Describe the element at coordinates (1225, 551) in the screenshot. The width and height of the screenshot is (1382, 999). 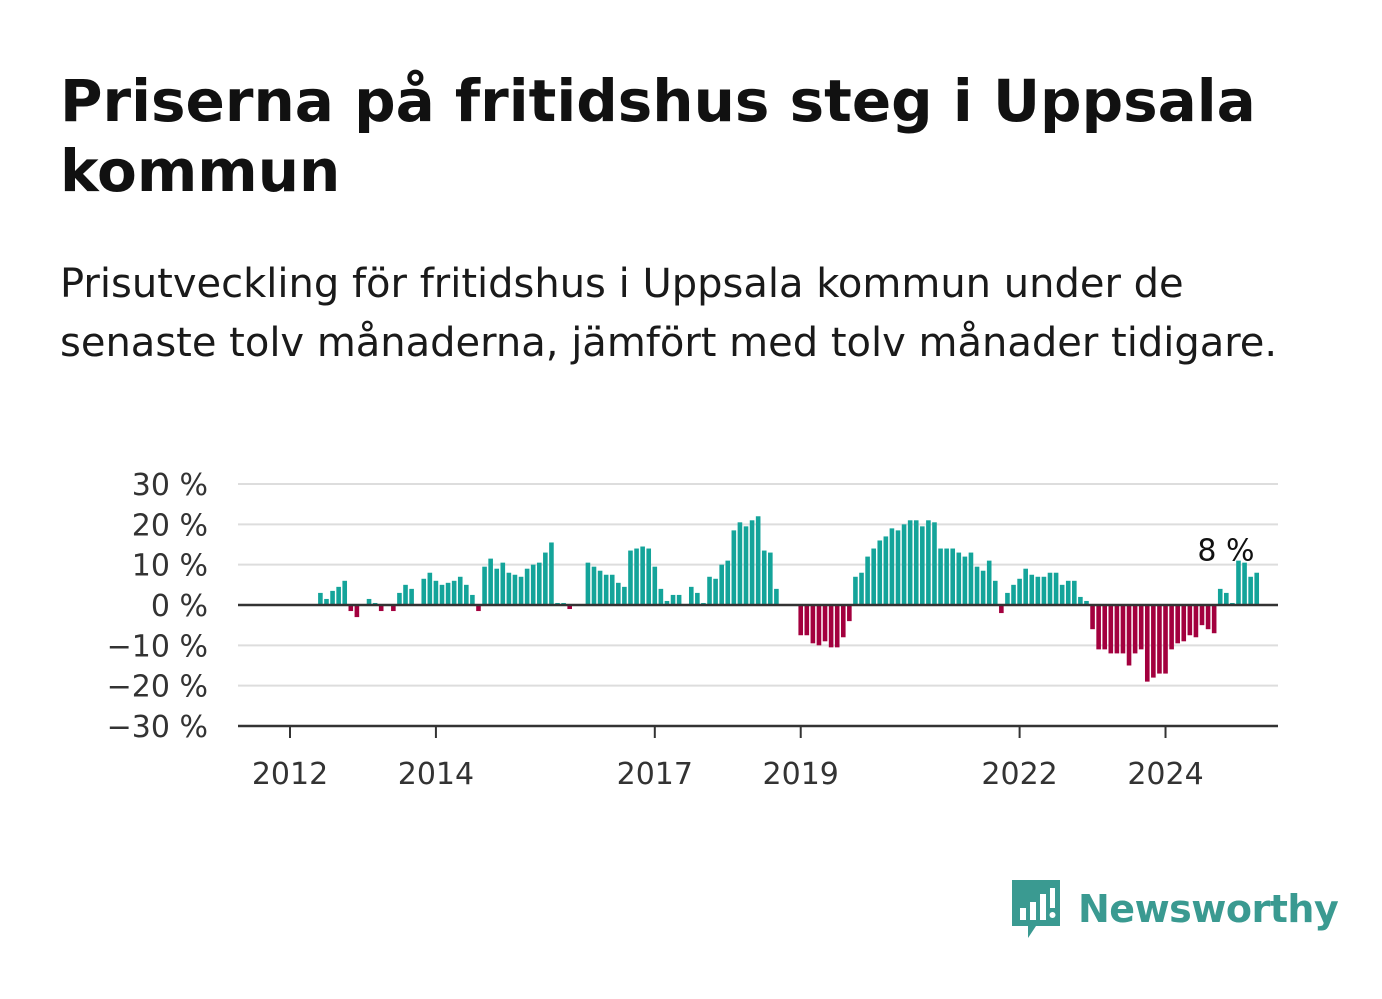
I see `last-value-label: 8 %` at that location.